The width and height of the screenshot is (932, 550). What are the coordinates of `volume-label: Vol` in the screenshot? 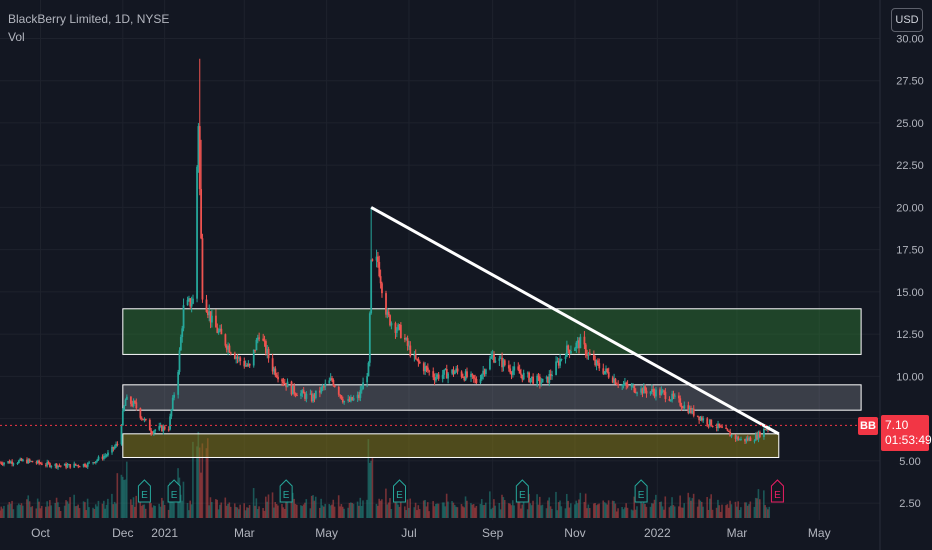 It's located at (16, 37).